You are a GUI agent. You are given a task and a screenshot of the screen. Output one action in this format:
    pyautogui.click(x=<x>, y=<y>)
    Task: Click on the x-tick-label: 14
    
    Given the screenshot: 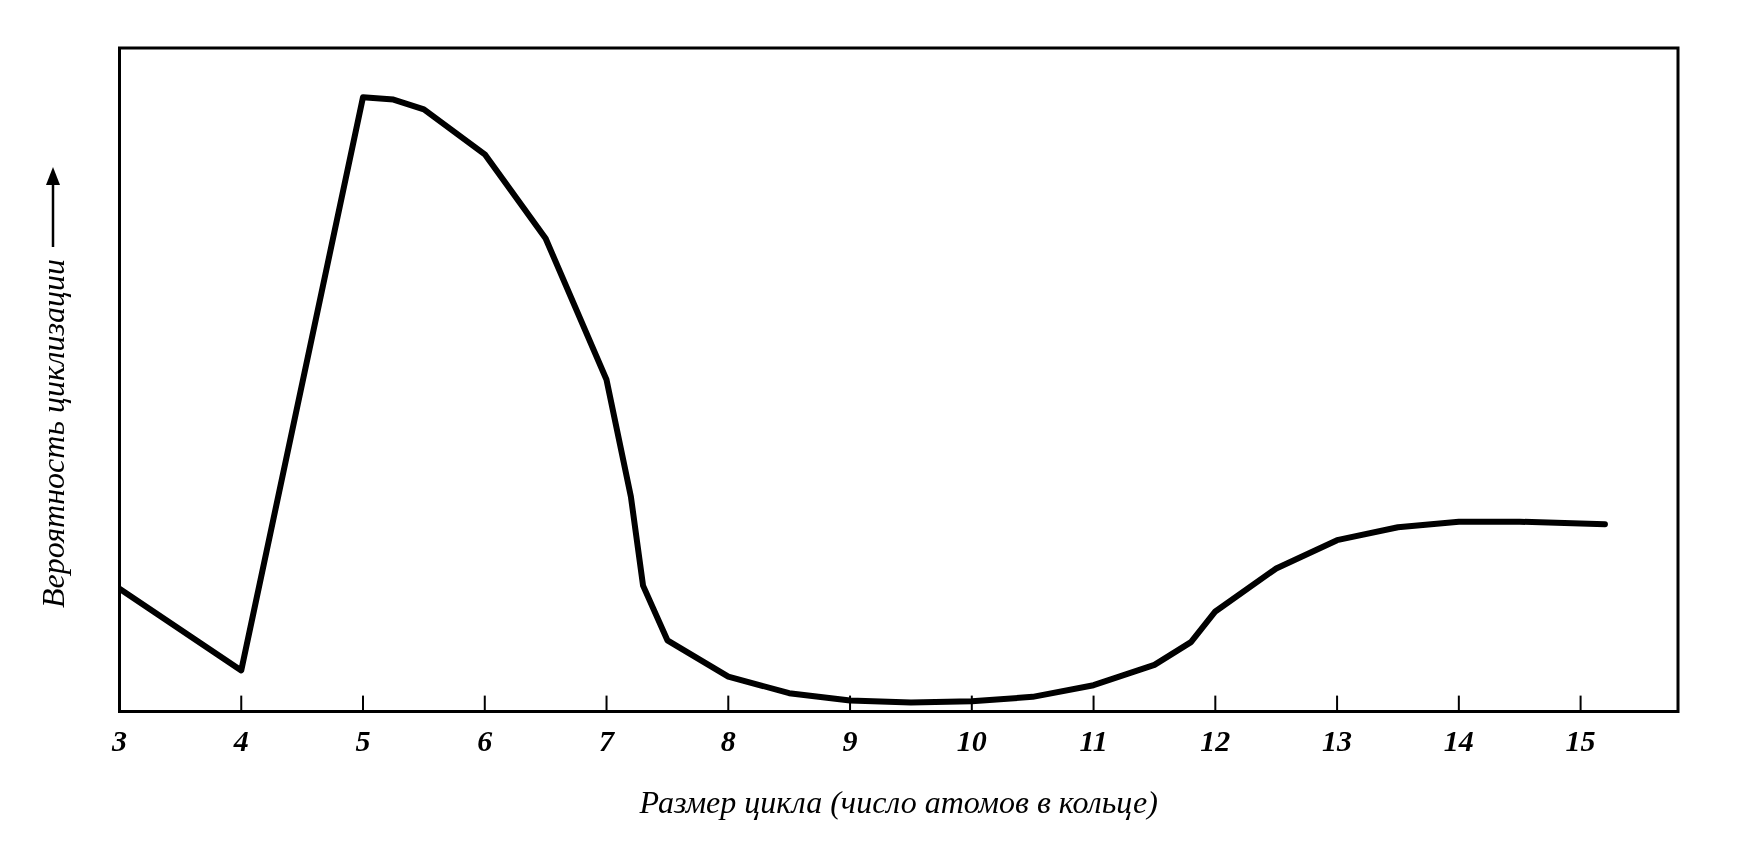 What is the action you would take?
    pyautogui.click(x=1458, y=741)
    